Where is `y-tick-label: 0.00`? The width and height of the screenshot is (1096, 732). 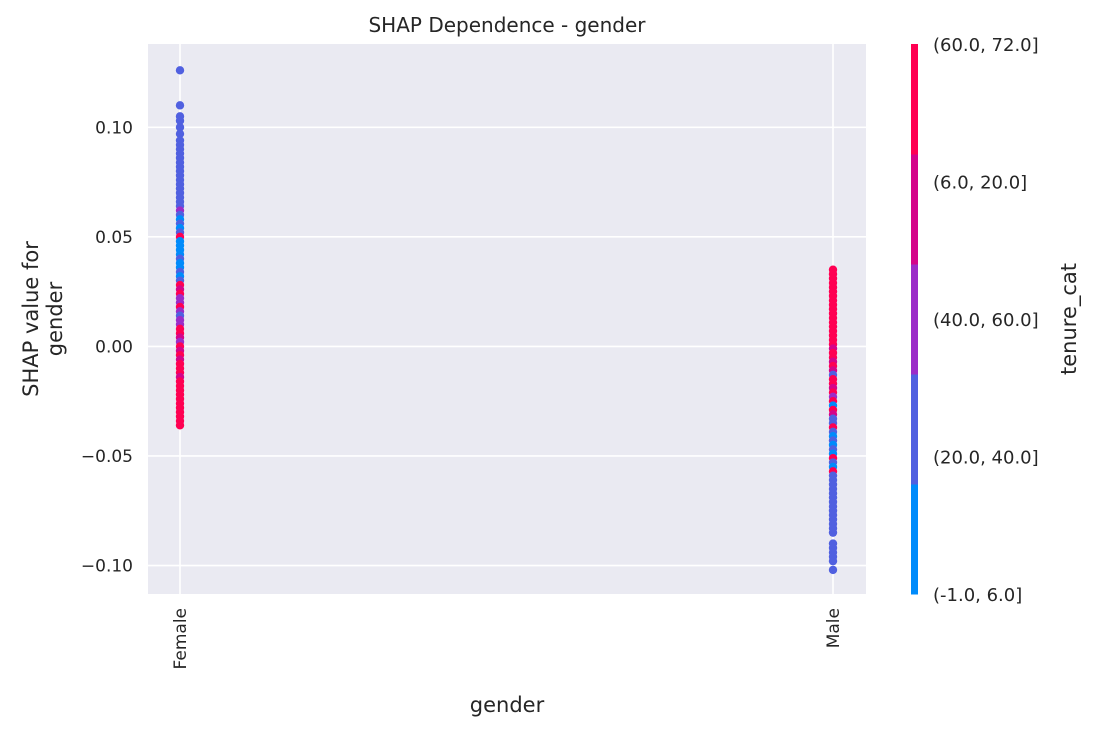
y-tick-label: 0.00 is located at coordinates (114, 347).